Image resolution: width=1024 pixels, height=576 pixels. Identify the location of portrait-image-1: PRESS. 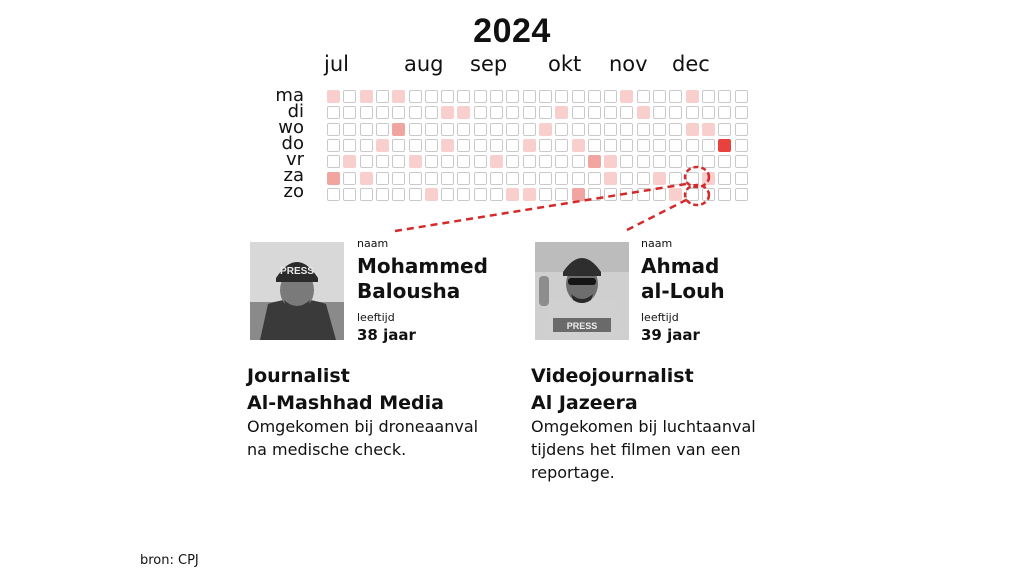
(297, 291).